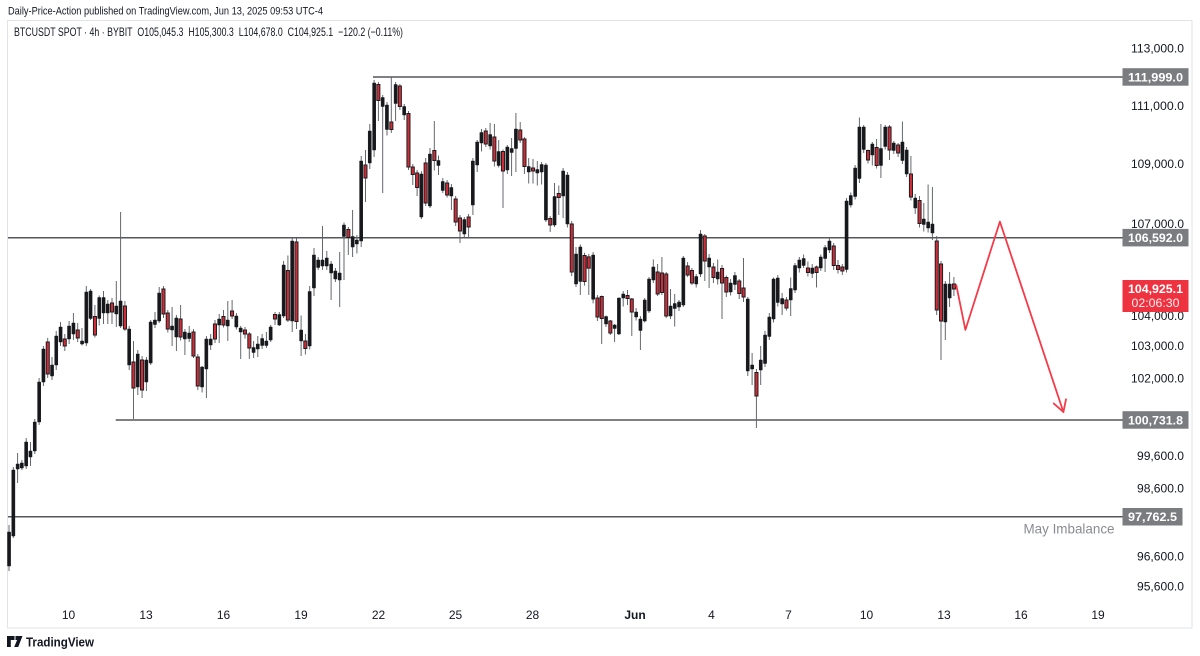 This screenshot has width=1200, height=656. Describe the element at coordinates (533, 615) in the screenshot. I see `svg-text: 28` at that location.